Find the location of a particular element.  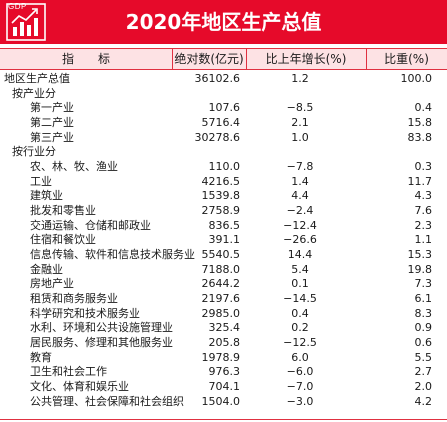

table-row: 工业 4216.5 1.4 11.7 is located at coordinates (223, 182).